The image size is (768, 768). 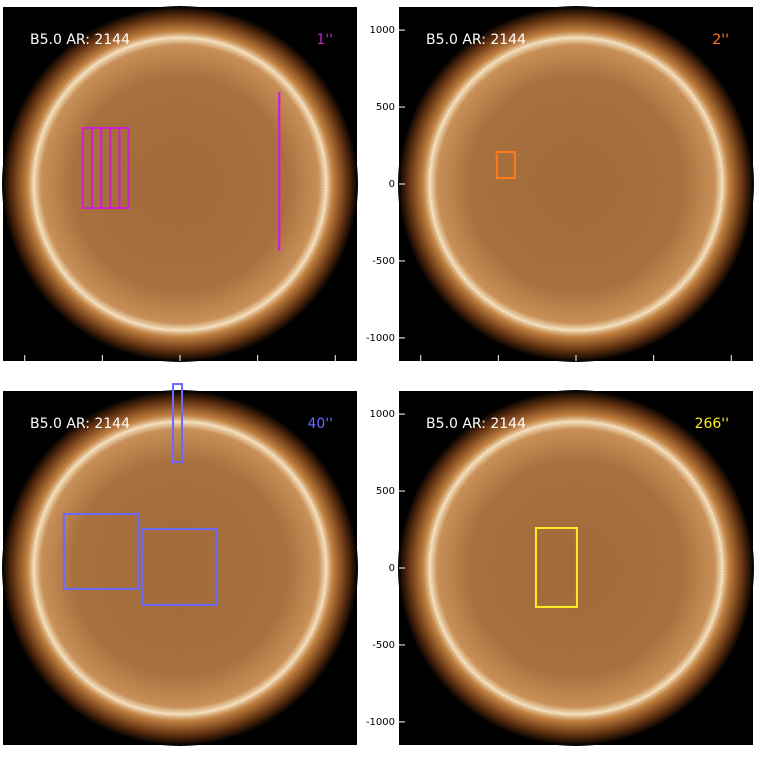 What do you see at coordinates (720, 40) in the screenshot?
I see `panel-label: 2''` at bounding box center [720, 40].